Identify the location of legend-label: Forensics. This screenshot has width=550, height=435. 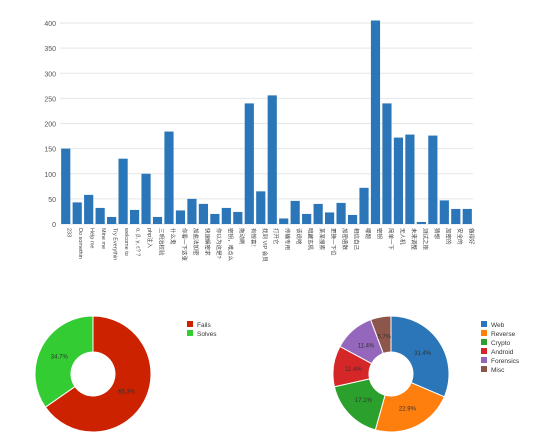
(505, 361).